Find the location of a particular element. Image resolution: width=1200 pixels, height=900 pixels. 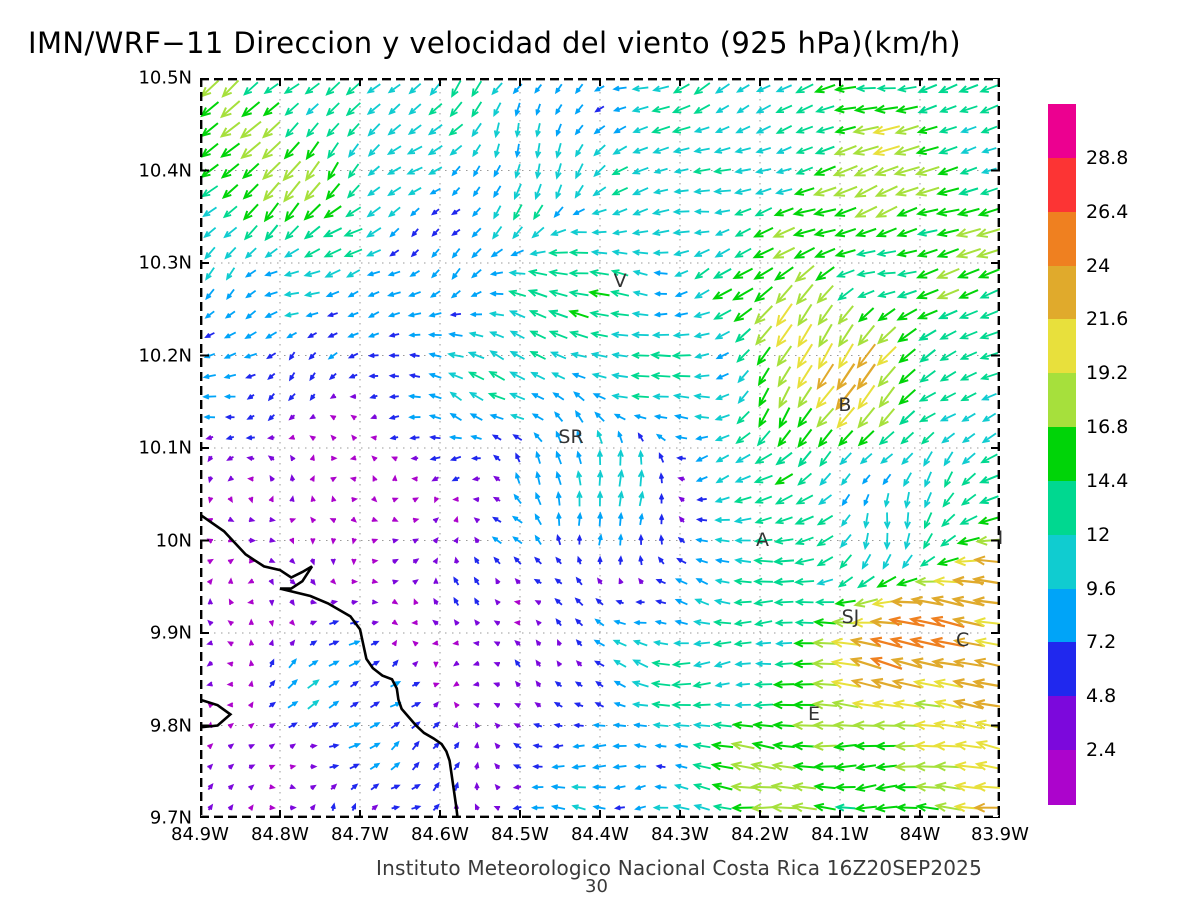

coastline is located at coordinates (329, 665).